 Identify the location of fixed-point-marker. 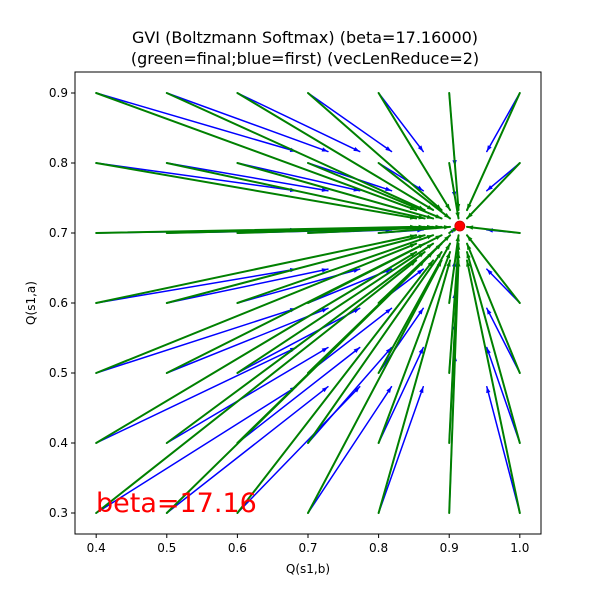
(460, 226).